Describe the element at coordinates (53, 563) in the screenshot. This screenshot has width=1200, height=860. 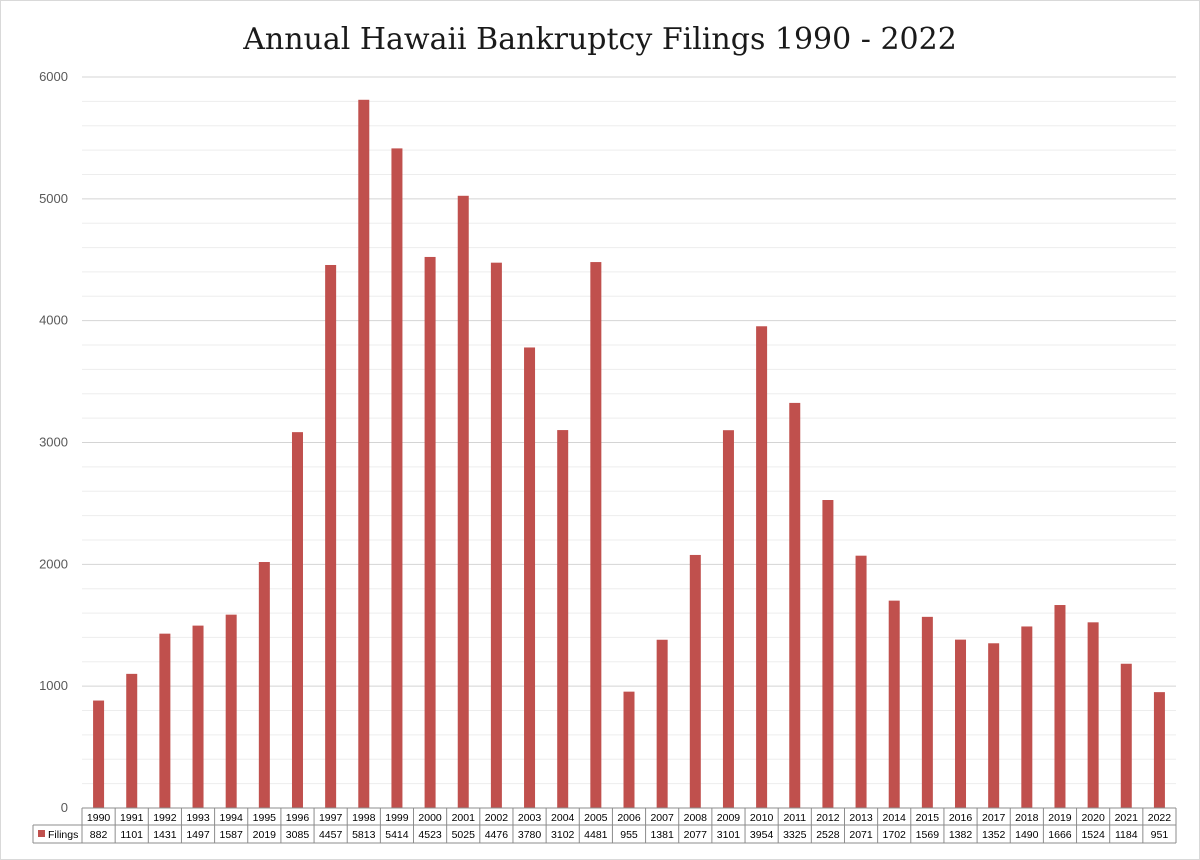
I see `y-tick-label: 2000` at that location.